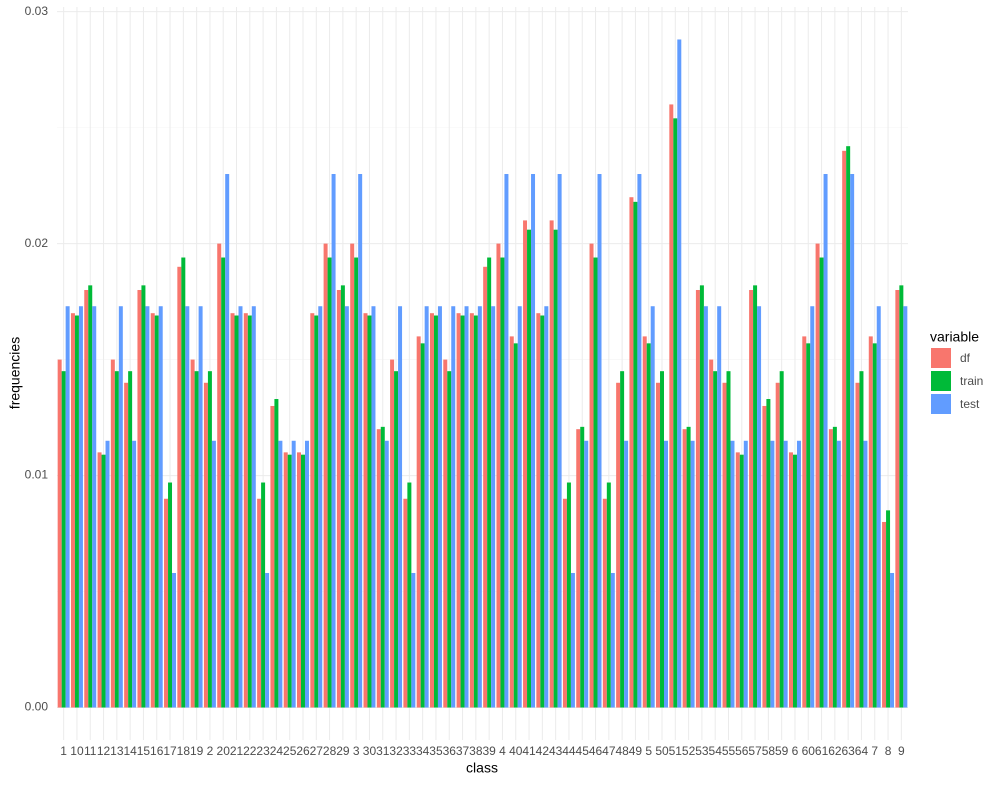 Image resolution: width=1000 pixels, height=789 pixels. Describe the element at coordinates (516, 751) in the screenshot. I see `x-tick-label: 40` at that location.